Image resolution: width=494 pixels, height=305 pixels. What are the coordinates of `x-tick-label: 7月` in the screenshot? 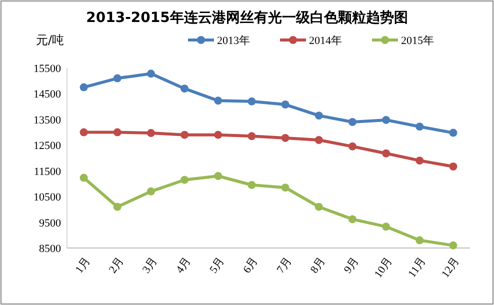 It's located at (284, 265).